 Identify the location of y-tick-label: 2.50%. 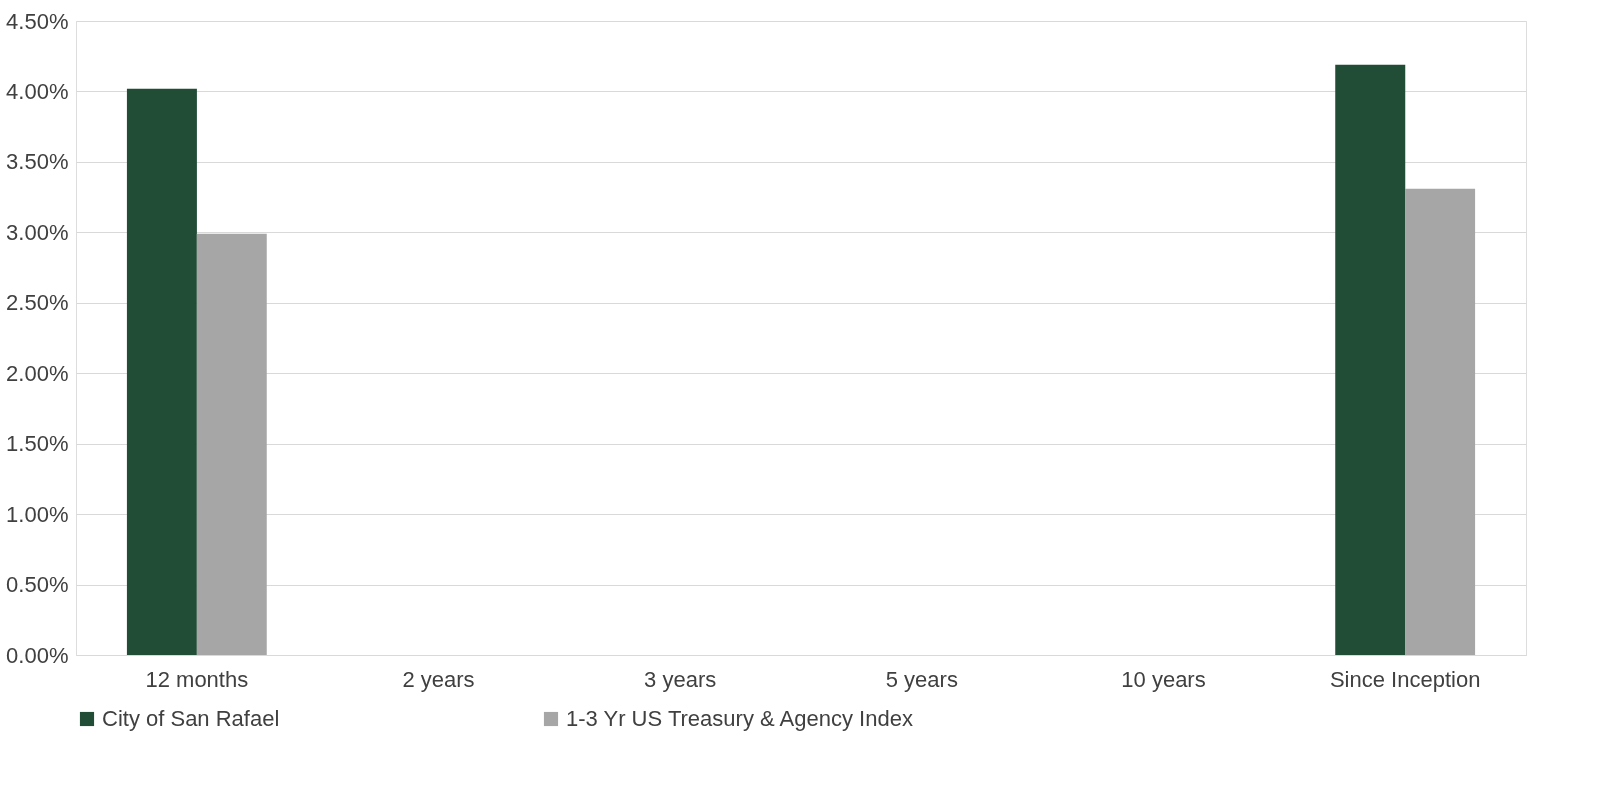
(37, 303).